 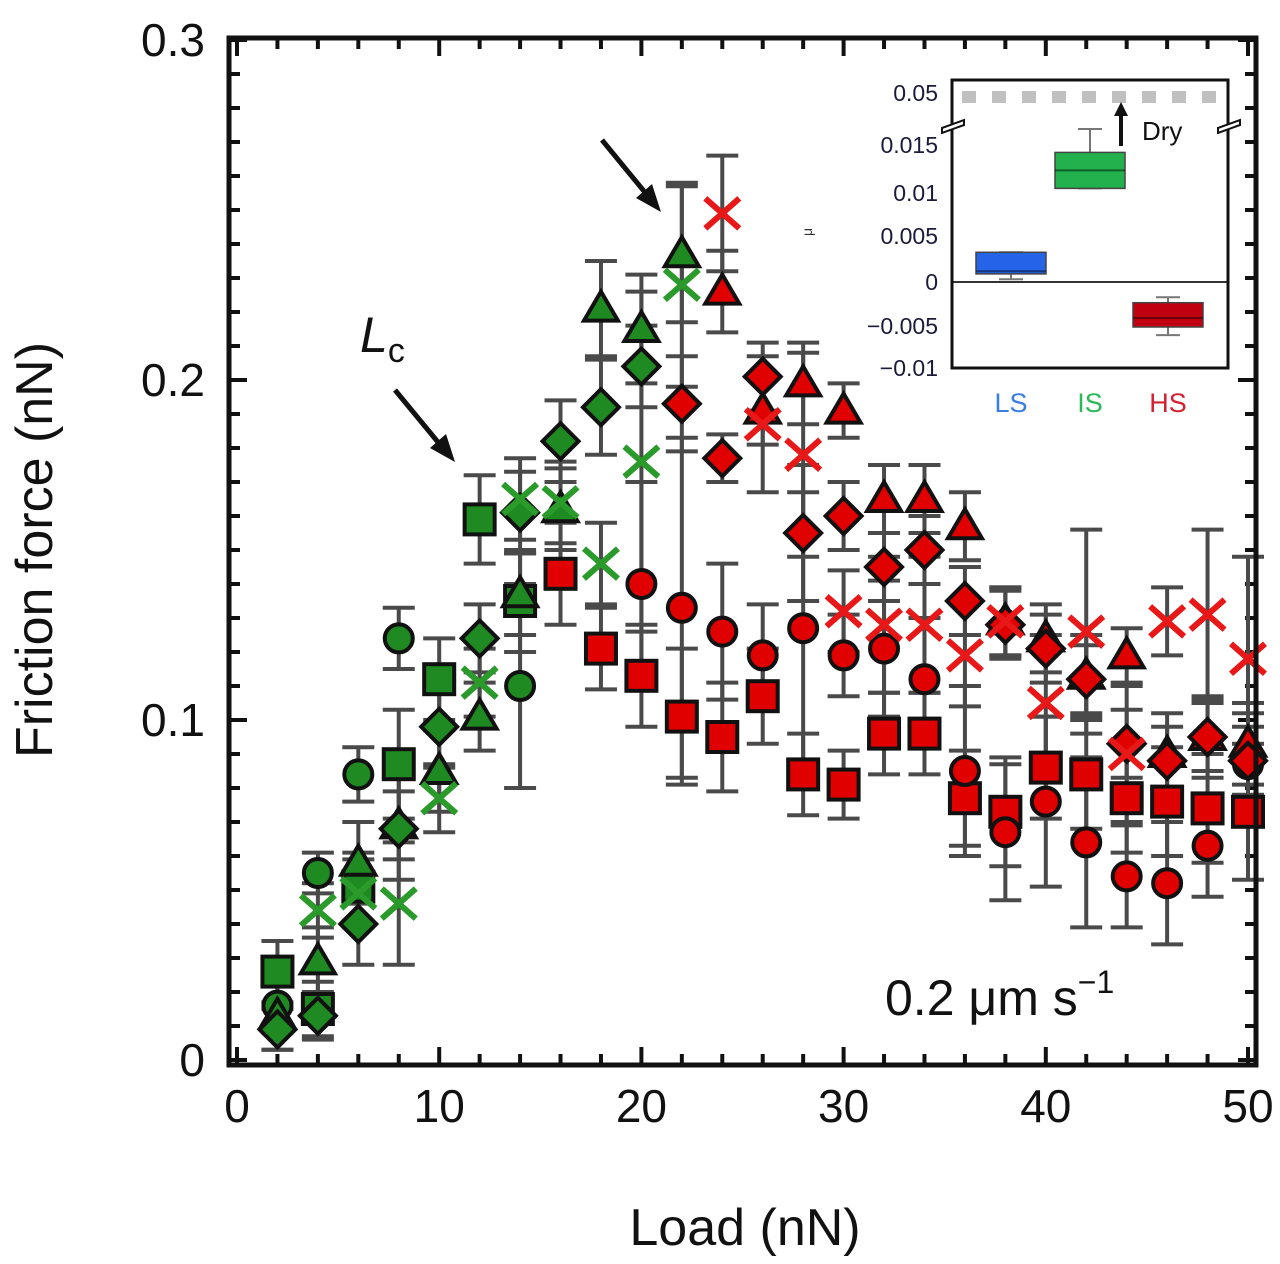 What do you see at coordinates (1162, 131) in the screenshot?
I see `dry-label: Dry` at bounding box center [1162, 131].